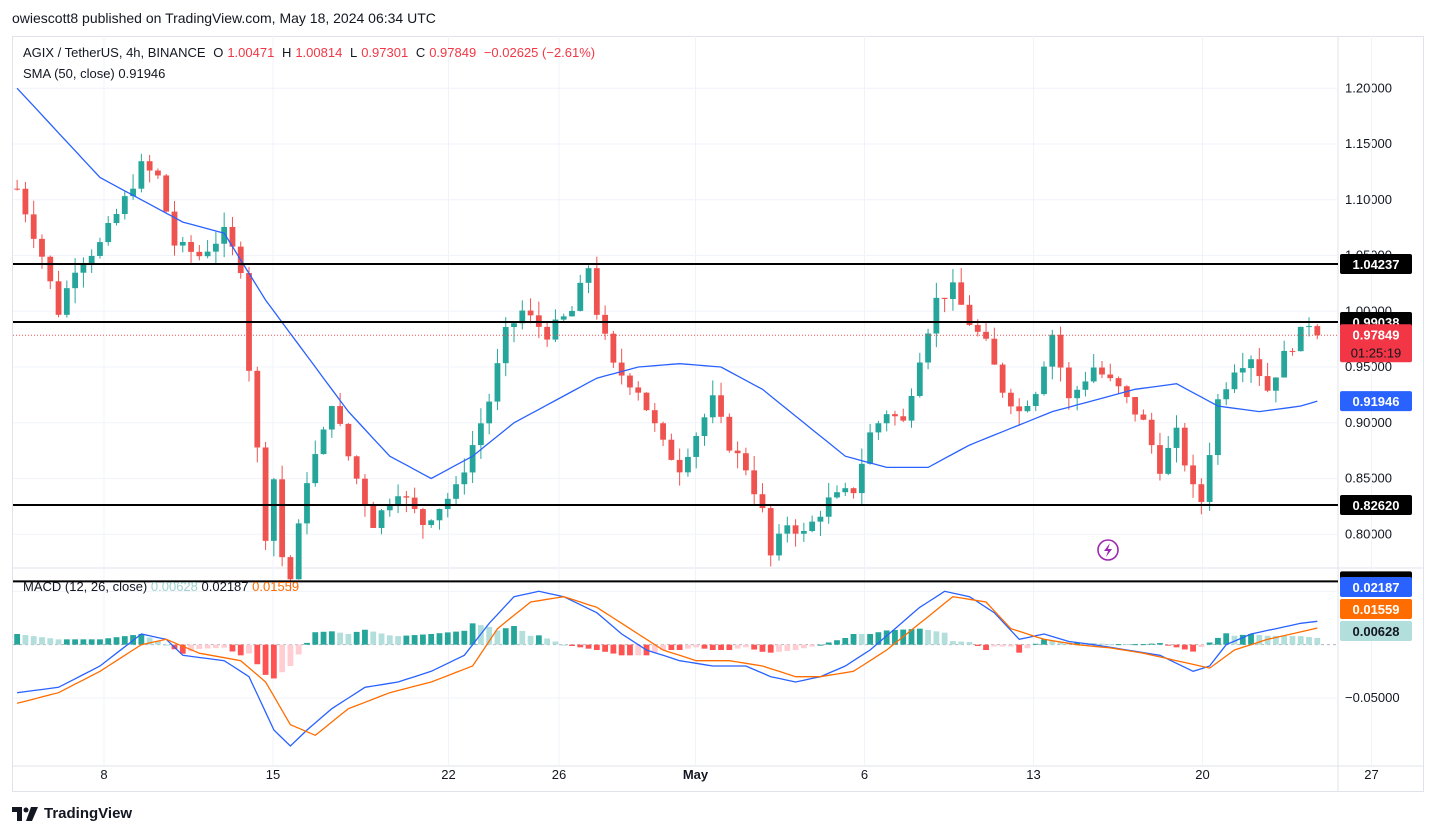 Image resolution: width=1438 pixels, height=836 pixels. Describe the element at coordinates (696, 774) in the screenshot. I see `time-tick-label: May` at that location.